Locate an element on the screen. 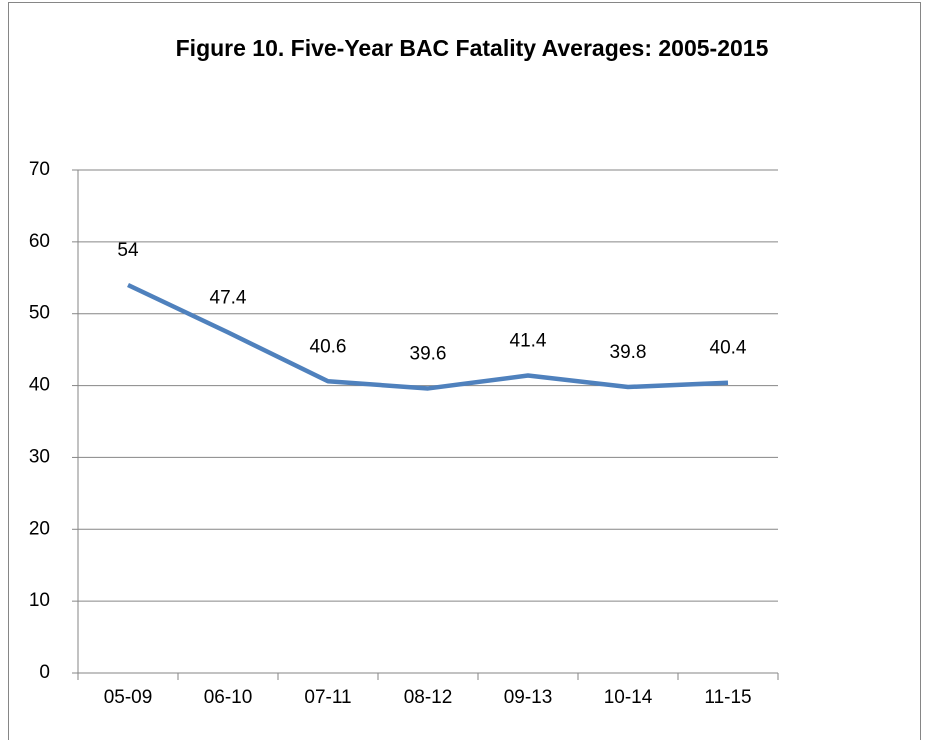 Image resolution: width=927 pixels, height=740 pixels. y-tick-label: 20 is located at coordinates (39, 528).